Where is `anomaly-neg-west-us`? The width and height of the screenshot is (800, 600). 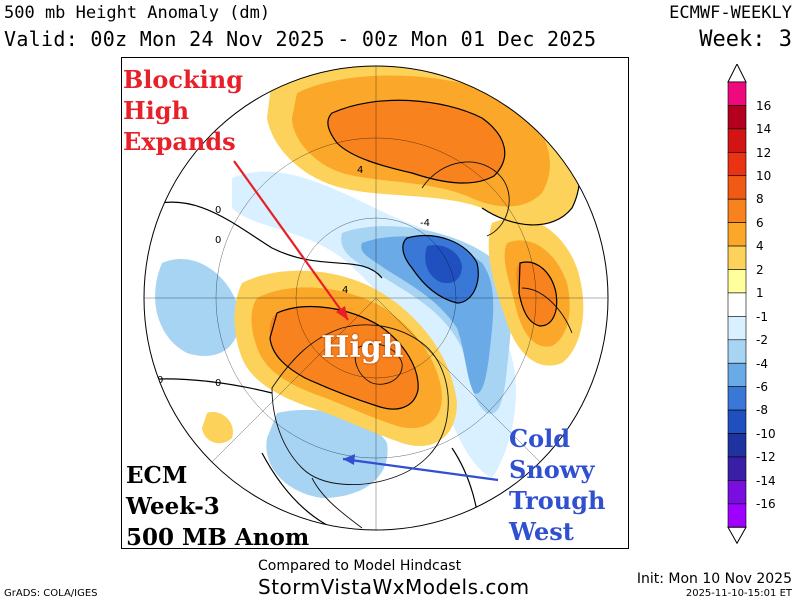 anomaly-neg-west-us is located at coordinates (327, 453).